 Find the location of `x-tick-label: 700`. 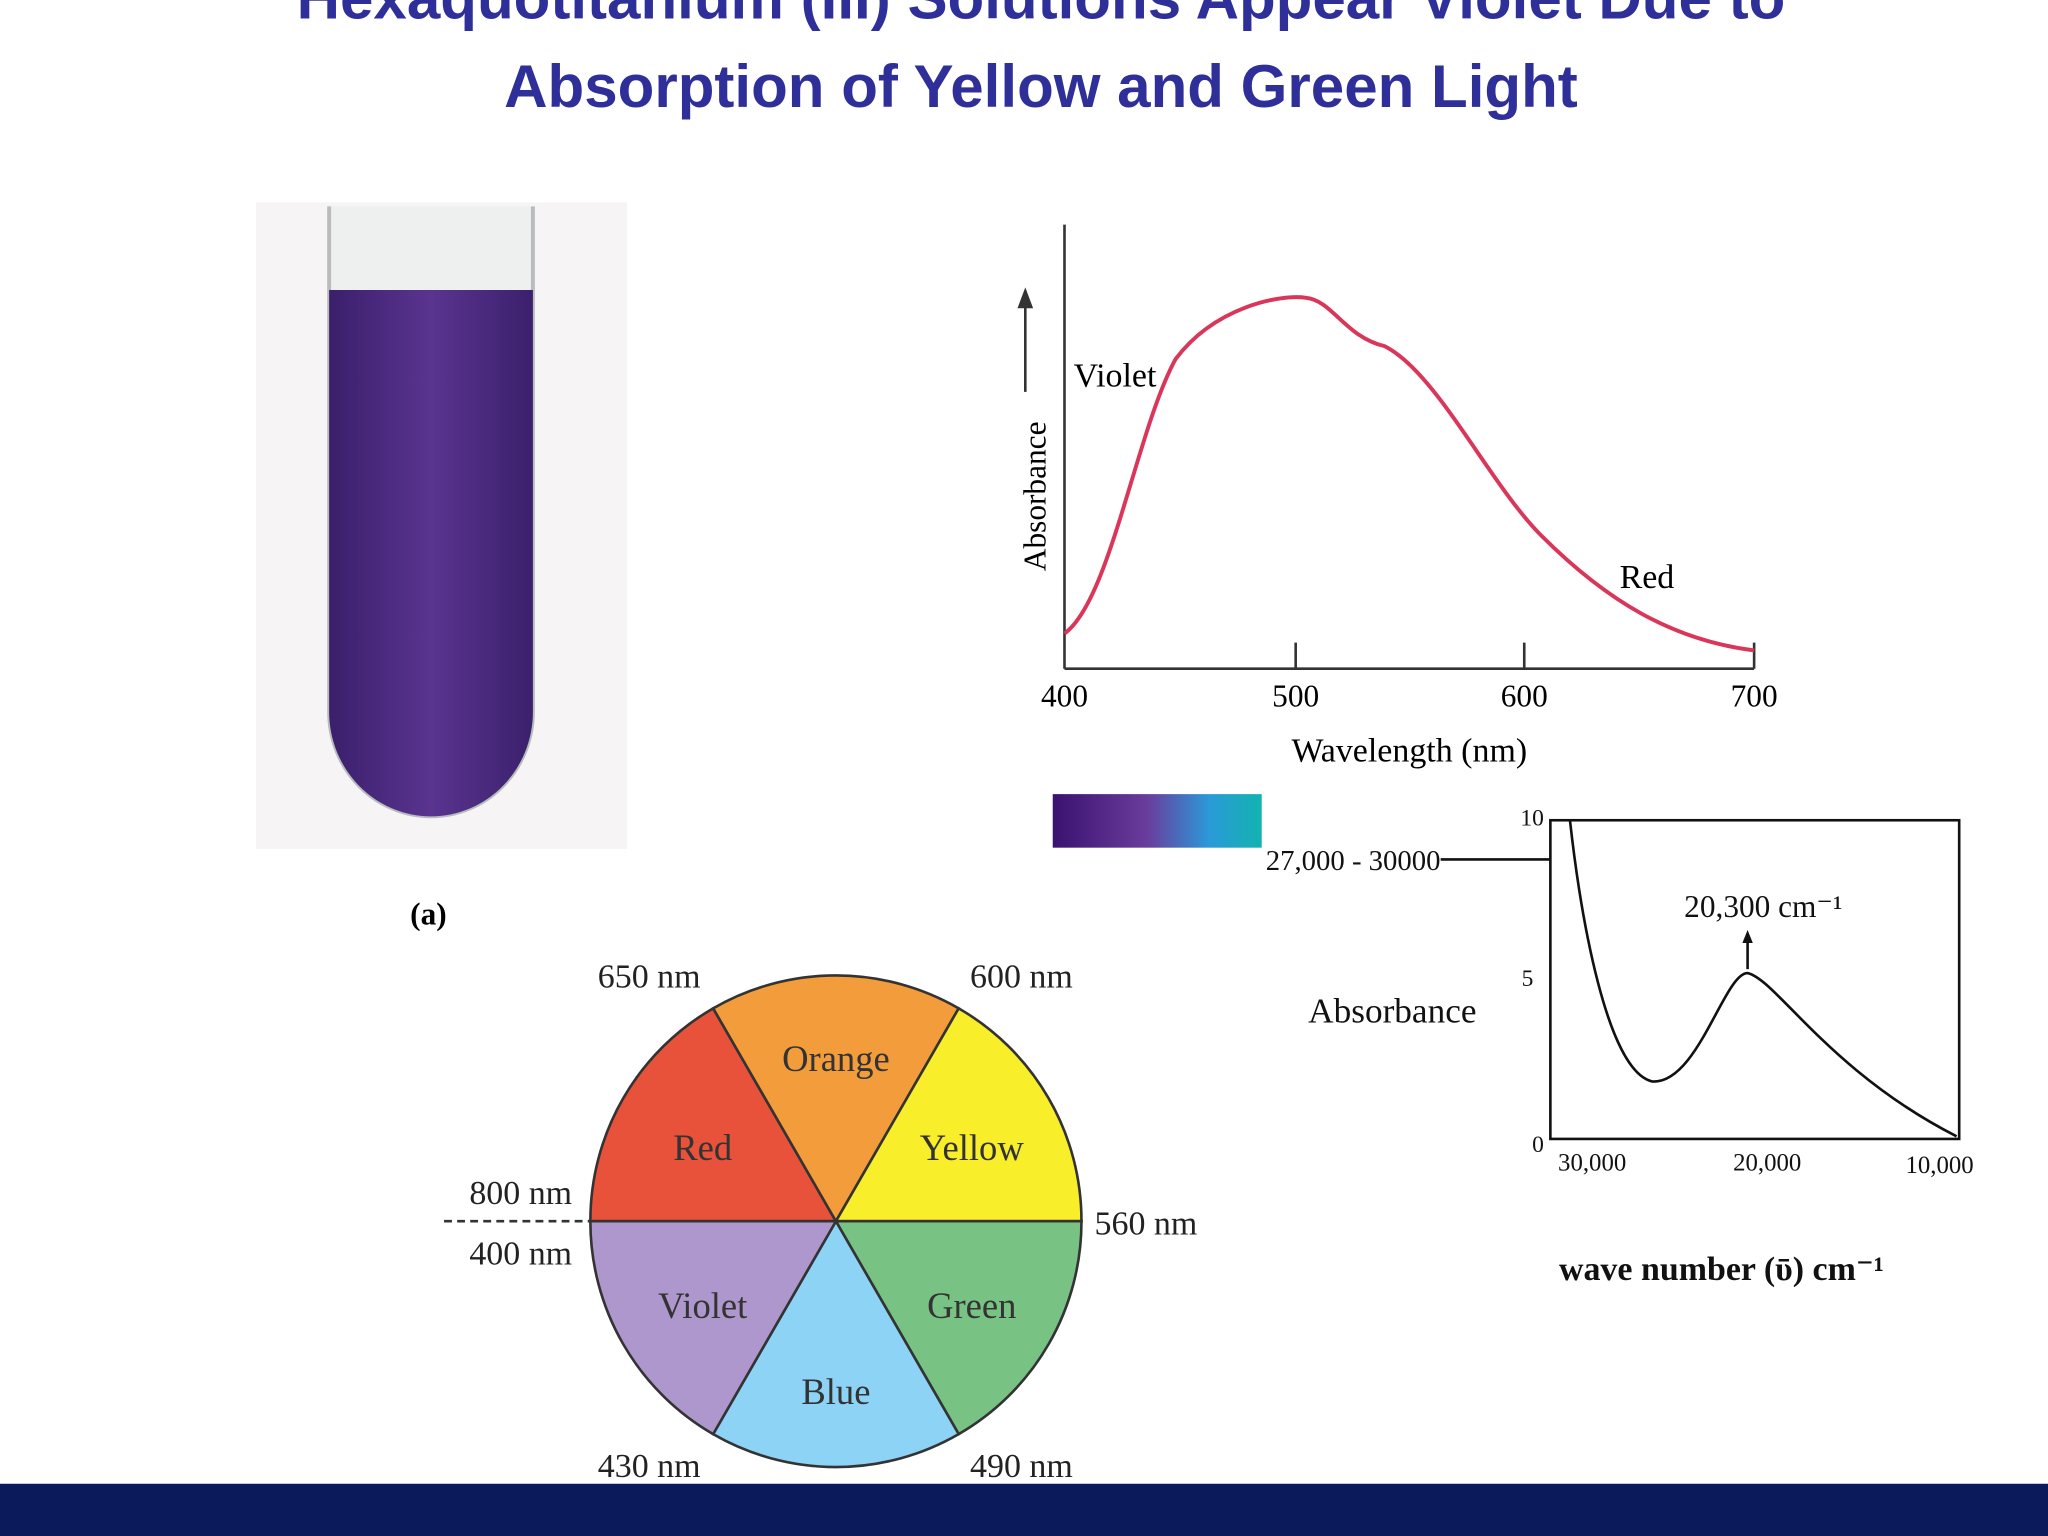

x-tick-label: 700 is located at coordinates (1754, 696).